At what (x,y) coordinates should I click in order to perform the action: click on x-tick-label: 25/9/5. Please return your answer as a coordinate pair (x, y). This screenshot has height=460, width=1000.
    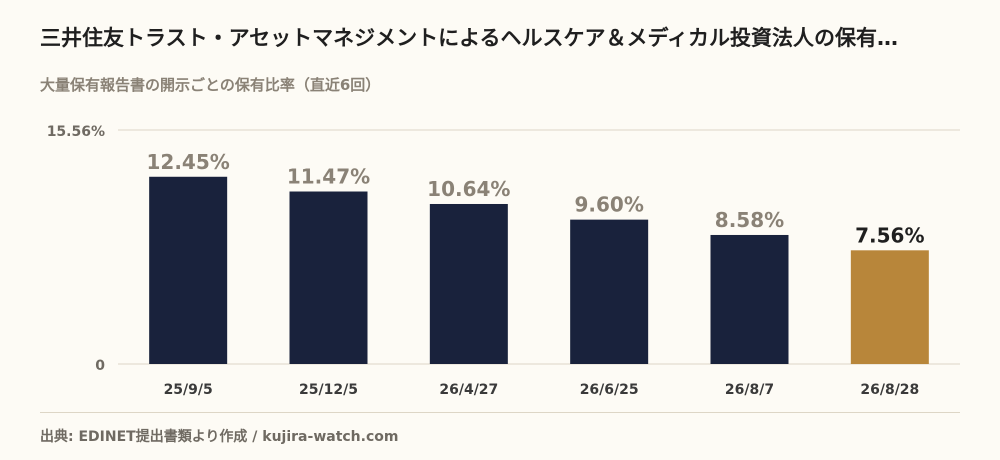
    Looking at the image, I should click on (188, 390).